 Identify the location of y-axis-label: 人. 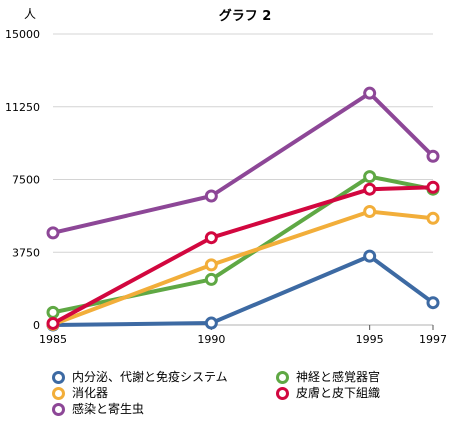
(30, 14).